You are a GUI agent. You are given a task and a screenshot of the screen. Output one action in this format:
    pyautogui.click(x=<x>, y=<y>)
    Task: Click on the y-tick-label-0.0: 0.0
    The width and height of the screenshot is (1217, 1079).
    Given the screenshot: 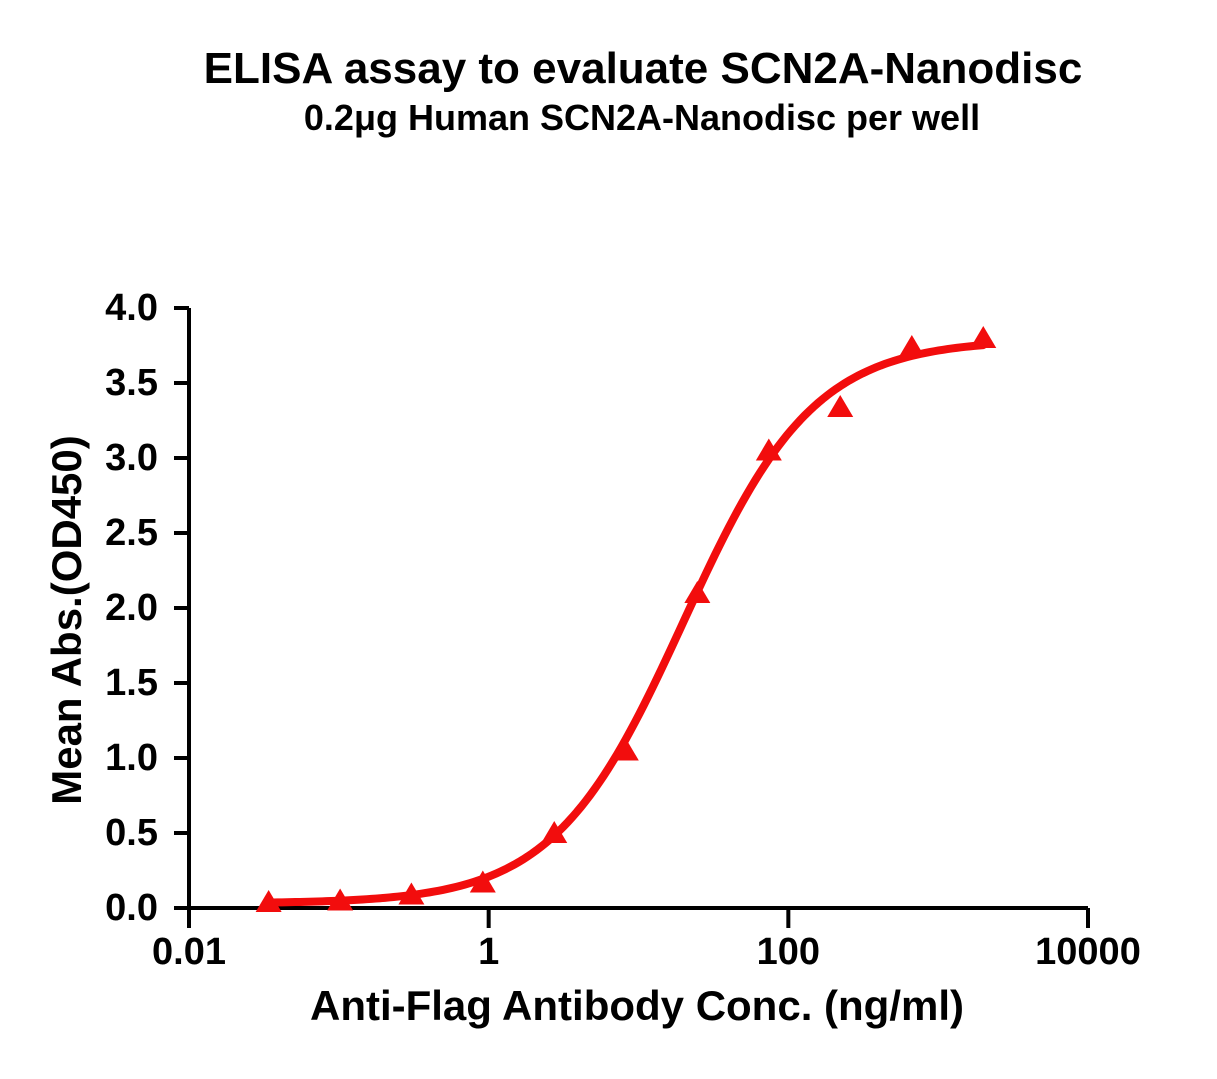 What is the action you would take?
    pyautogui.click(x=131, y=908)
    